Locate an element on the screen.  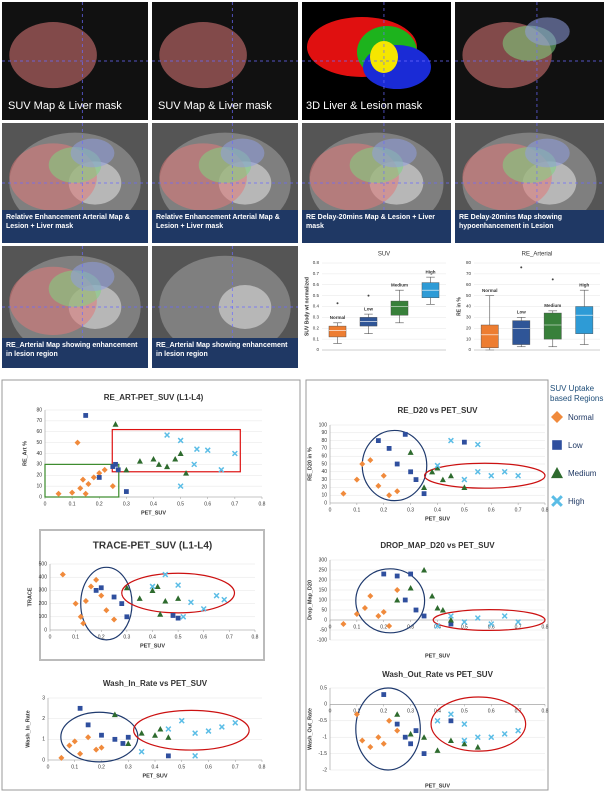
legend-label: High is located at coordinates (576, 501).